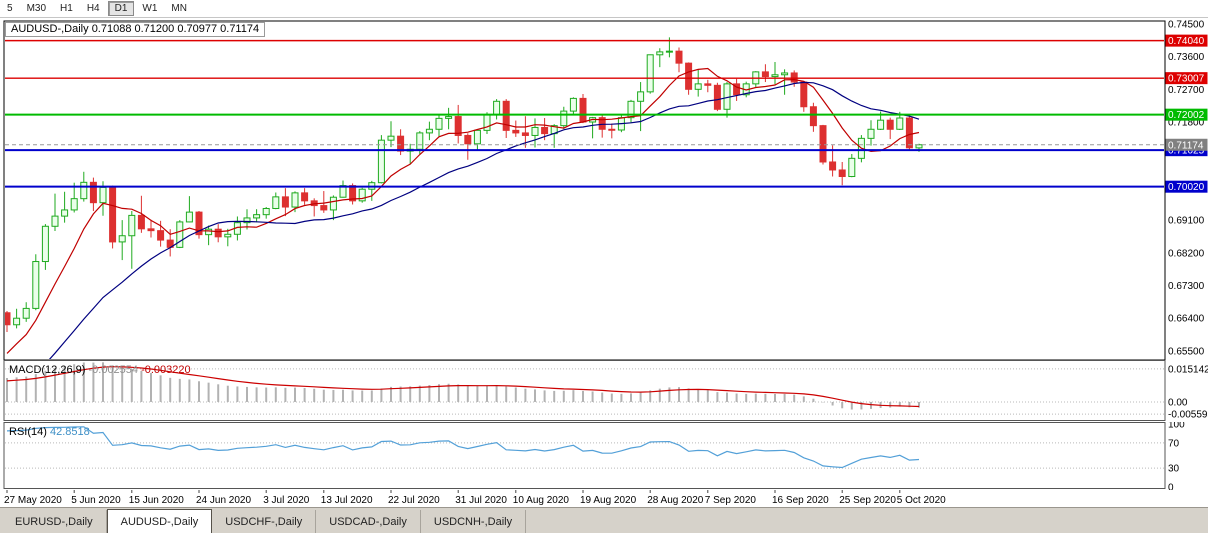  I want to click on date-label: 28 Aug 2020, so click(675, 500).